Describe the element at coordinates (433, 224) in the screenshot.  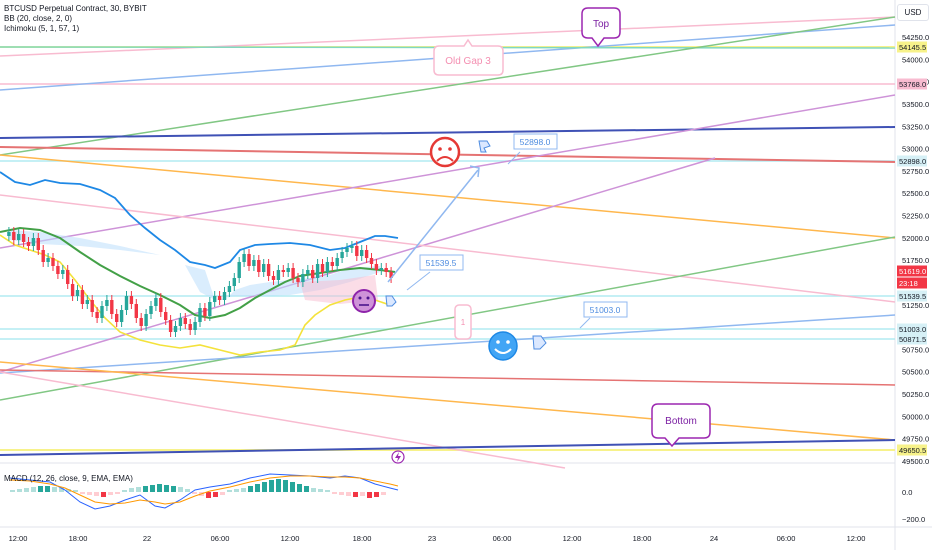
I see `projection-arrow` at that location.